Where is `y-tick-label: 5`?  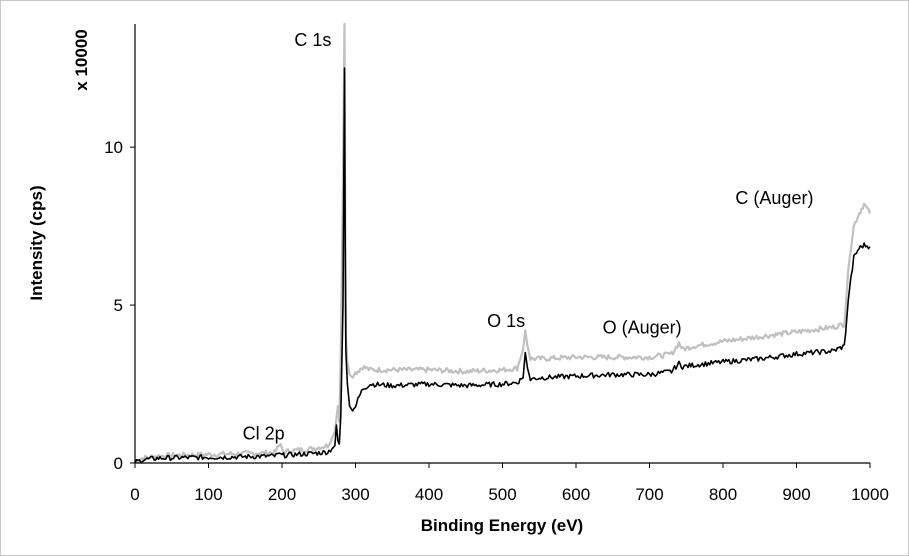
y-tick-label: 5 is located at coordinates (118, 305).